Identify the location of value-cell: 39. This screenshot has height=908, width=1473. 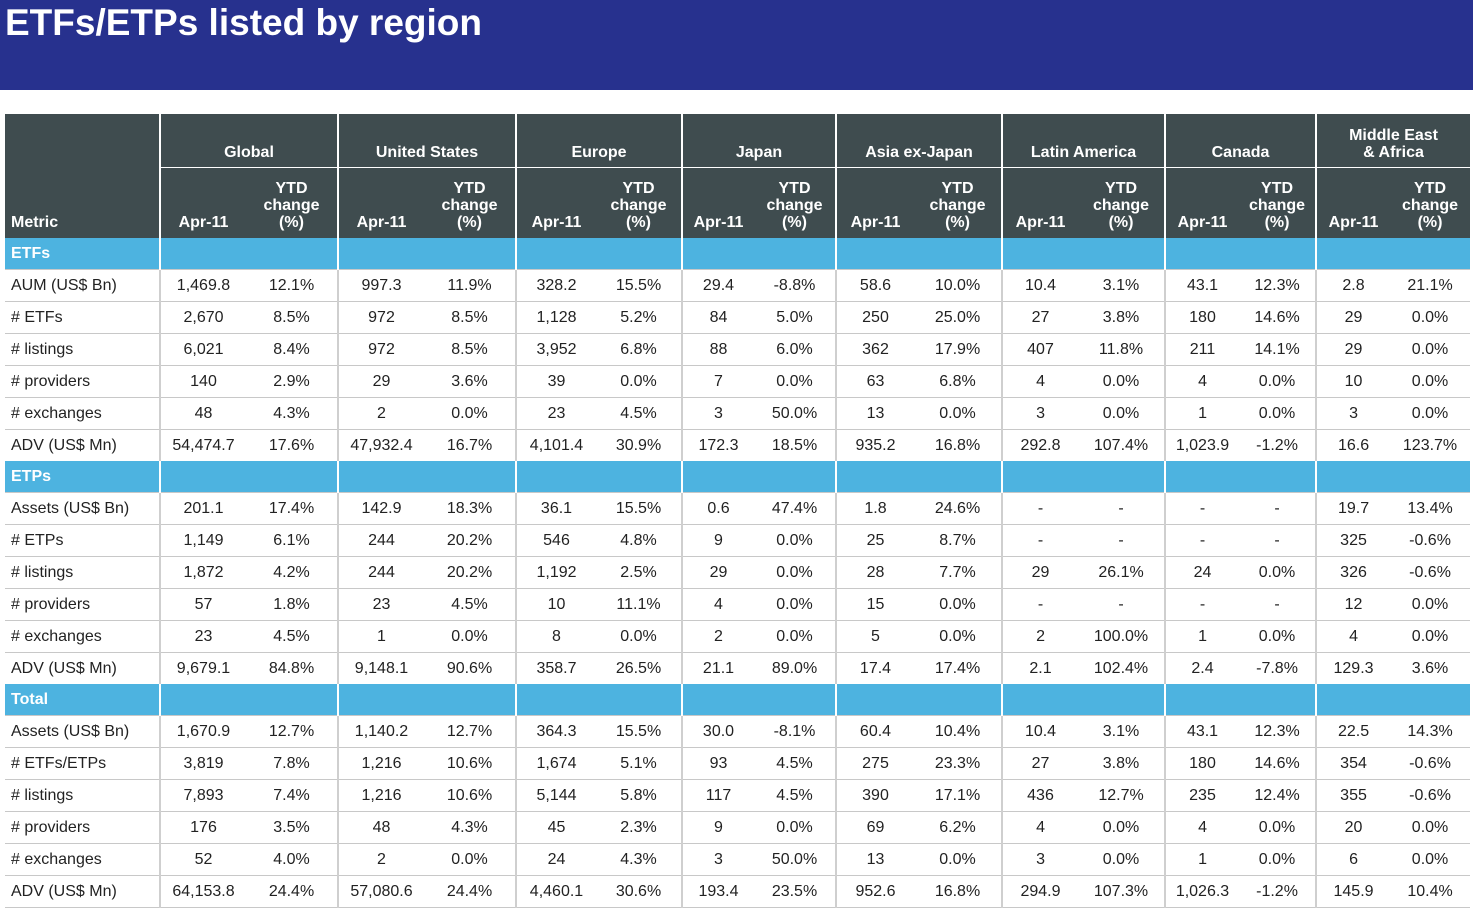
(555, 381).